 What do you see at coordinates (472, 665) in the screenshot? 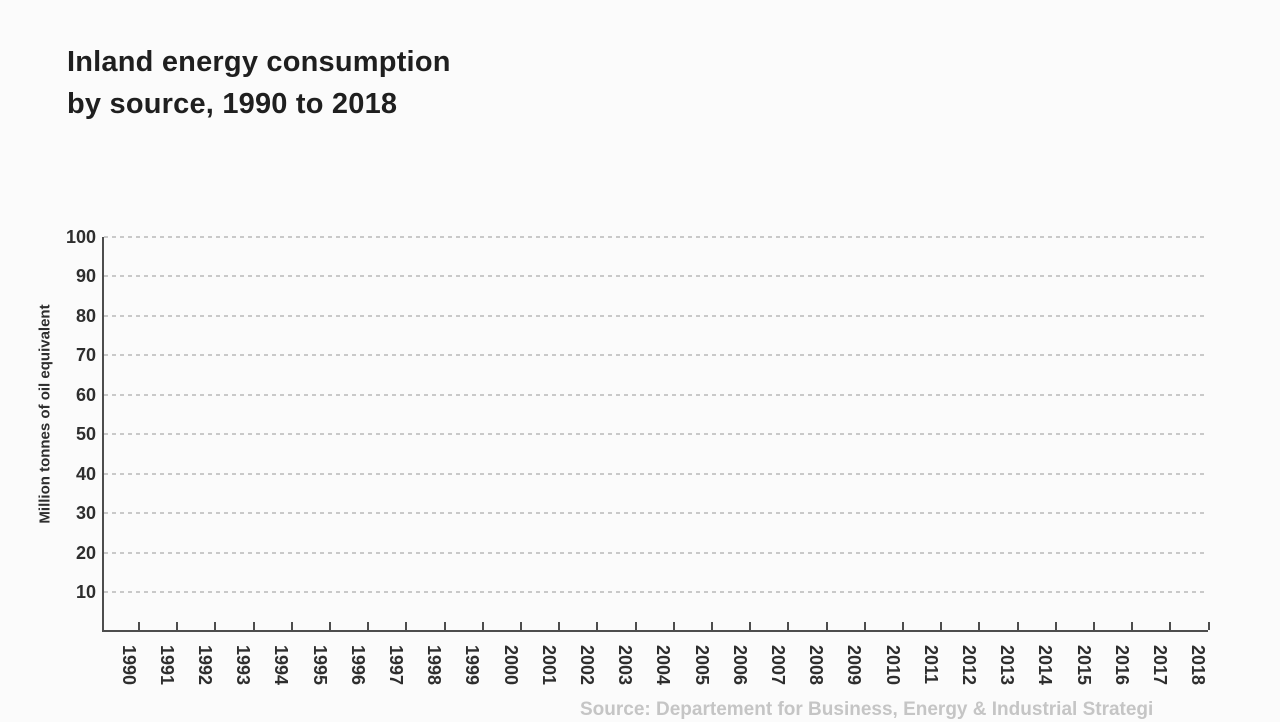
I see `x-tick-label: 1999` at bounding box center [472, 665].